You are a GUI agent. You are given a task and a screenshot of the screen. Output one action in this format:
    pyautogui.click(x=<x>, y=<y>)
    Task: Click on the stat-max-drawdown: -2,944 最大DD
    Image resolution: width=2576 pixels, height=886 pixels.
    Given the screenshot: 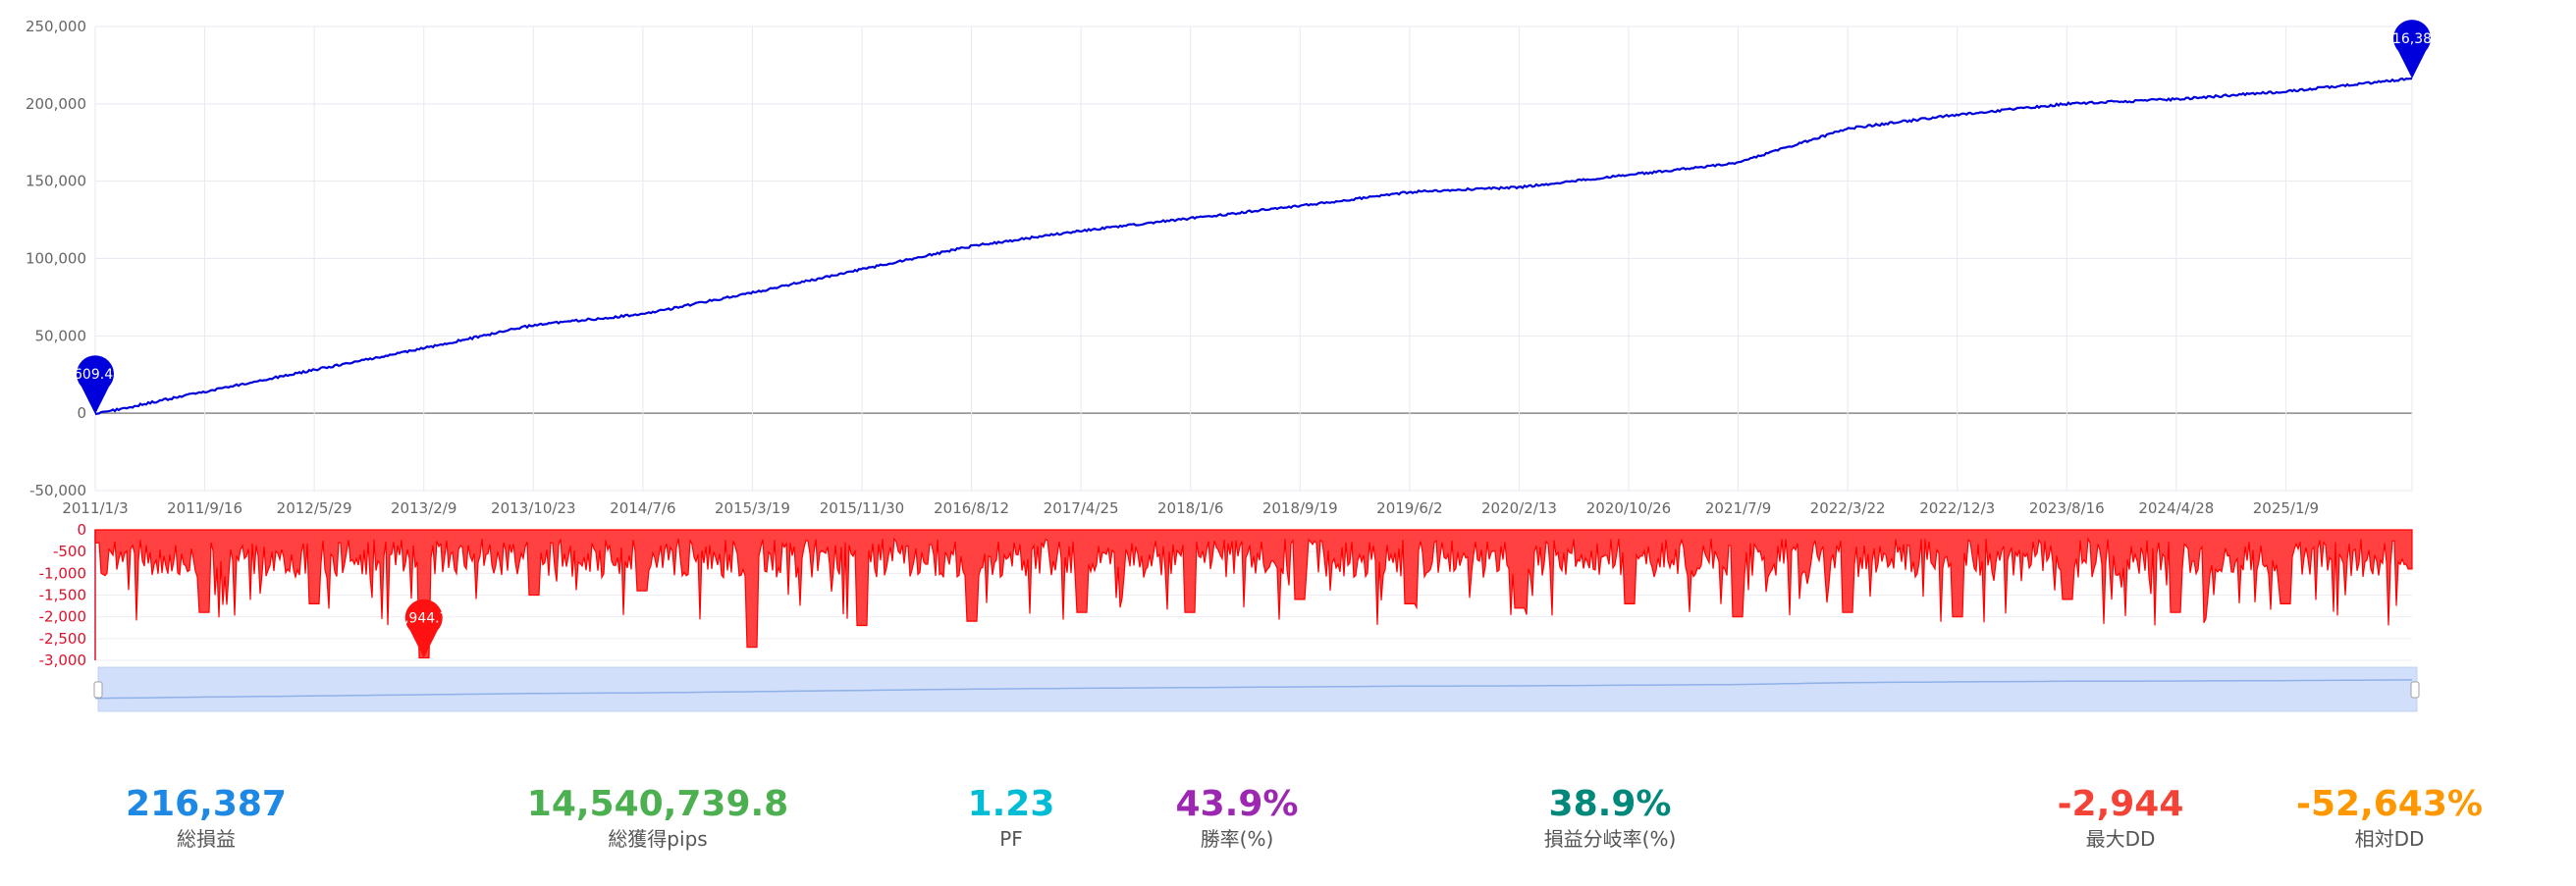 What is the action you would take?
    pyautogui.click(x=2120, y=817)
    